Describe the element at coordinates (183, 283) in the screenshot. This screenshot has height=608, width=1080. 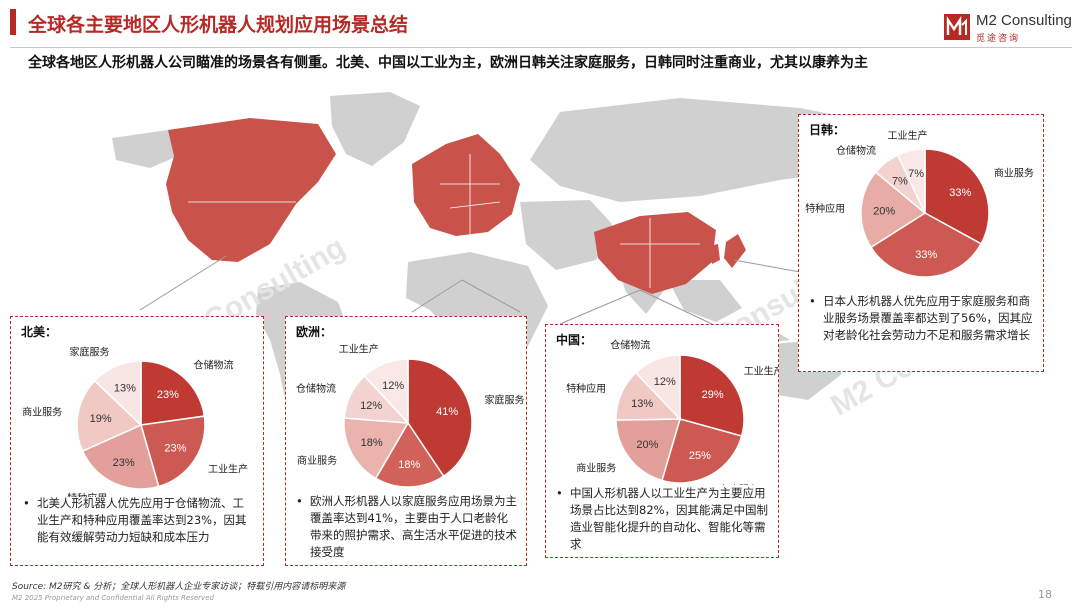
I see `callout-line-north-america` at that location.